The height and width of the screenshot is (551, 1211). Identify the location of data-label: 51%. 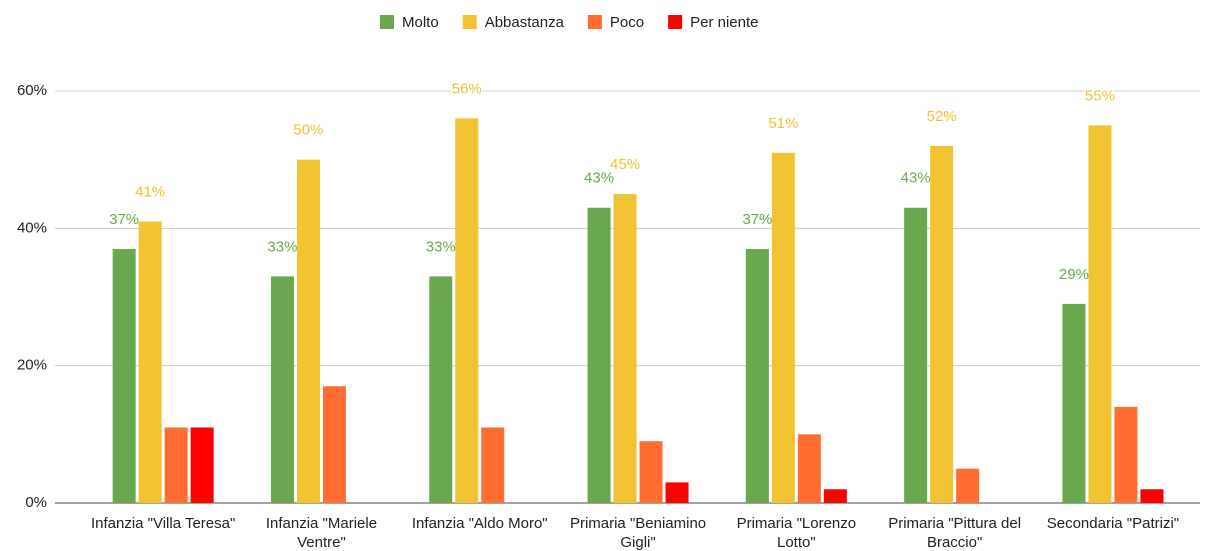
(783, 123).